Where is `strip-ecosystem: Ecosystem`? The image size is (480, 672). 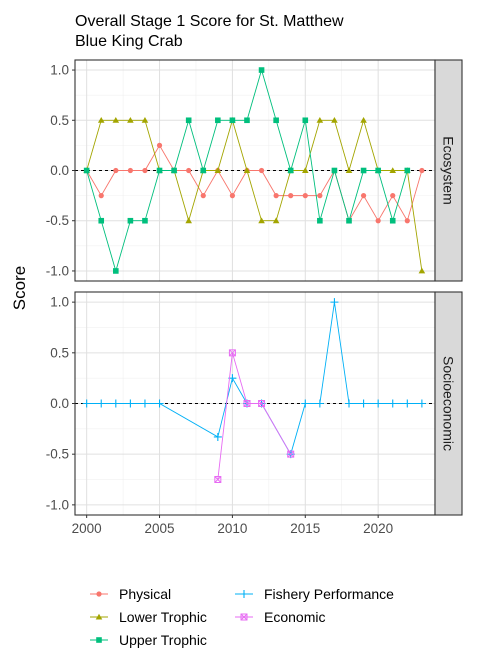 strip-ecosystem: Ecosystem is located at coordinates (448, 170).